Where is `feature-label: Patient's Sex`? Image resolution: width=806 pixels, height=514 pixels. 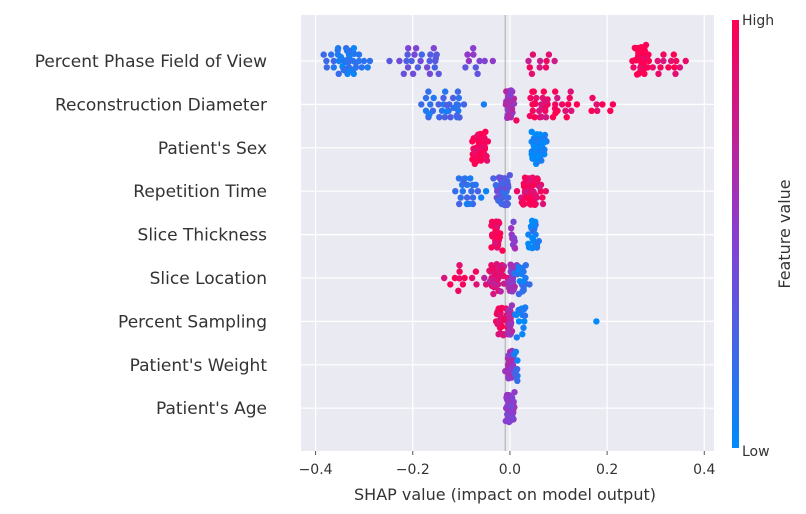 feature-label: Patient's Sex is located at coordinates (212, 149).